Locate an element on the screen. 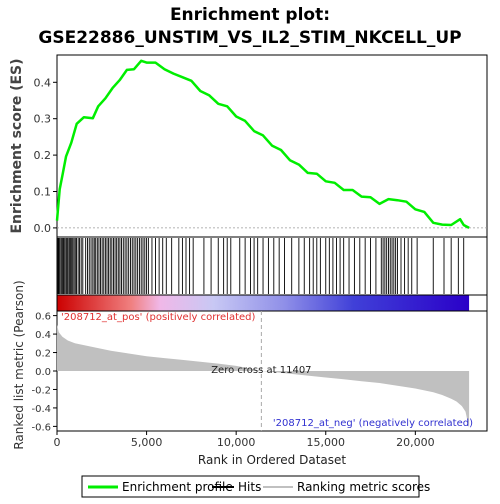  es-y-tick-label: 0.3 is located at coordinates (43, 119).